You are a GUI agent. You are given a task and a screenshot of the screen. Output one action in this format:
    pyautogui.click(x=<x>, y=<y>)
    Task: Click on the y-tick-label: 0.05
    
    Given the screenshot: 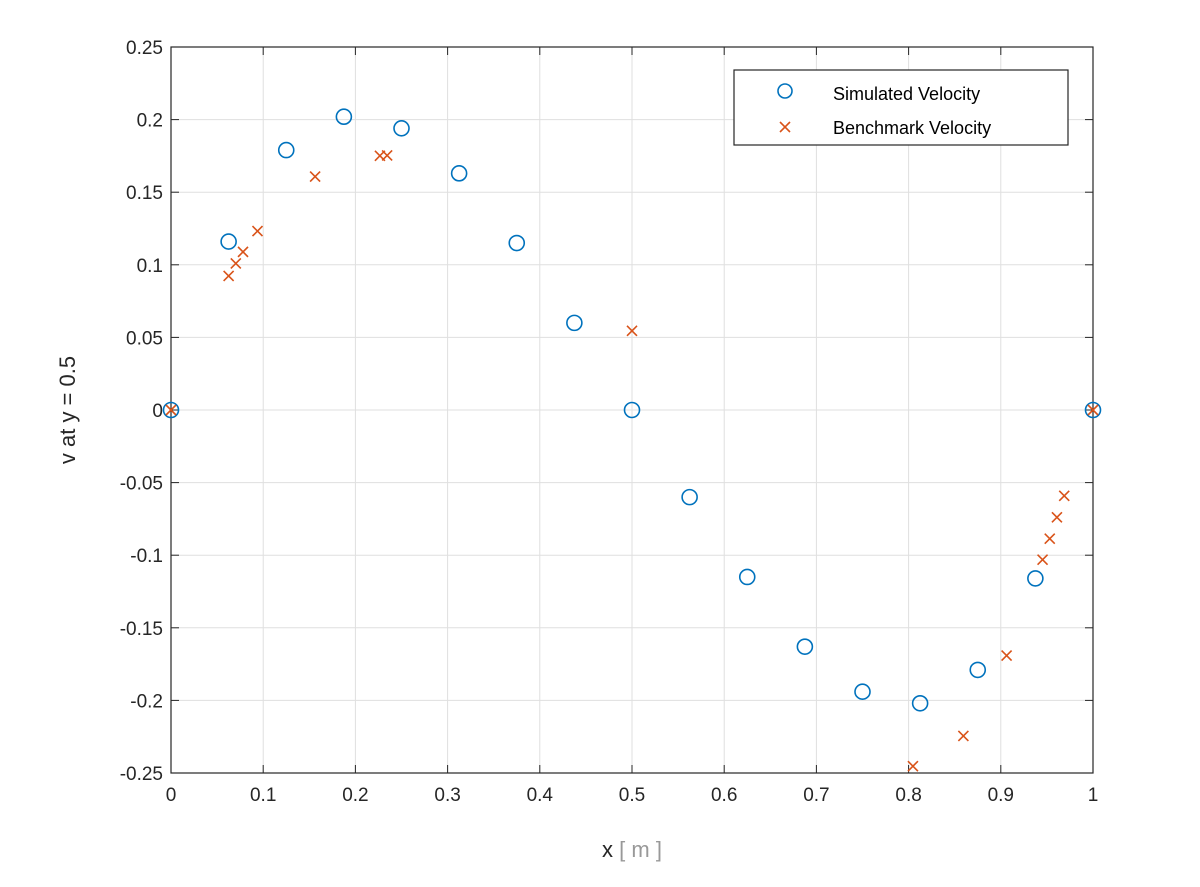 What is the action you would take?
    pyautogui.click(x=144, y=338)
    